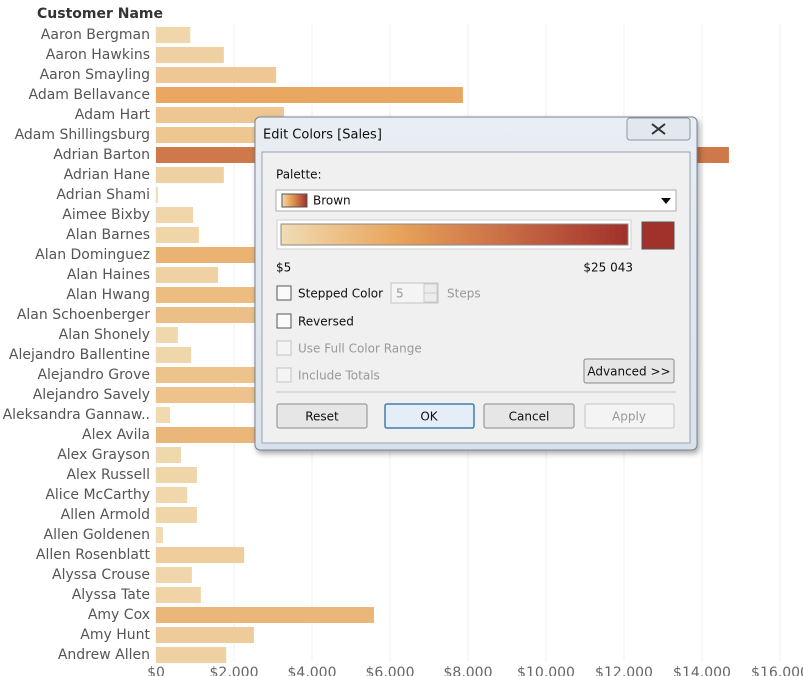 Image resolution: width=803 pixels, height=676 pixels. What do you see at coordinates (93, 555) in the screenshot?
I see `y-tick-label: Allen Rosenblatt` at bounding box center [93, 555].